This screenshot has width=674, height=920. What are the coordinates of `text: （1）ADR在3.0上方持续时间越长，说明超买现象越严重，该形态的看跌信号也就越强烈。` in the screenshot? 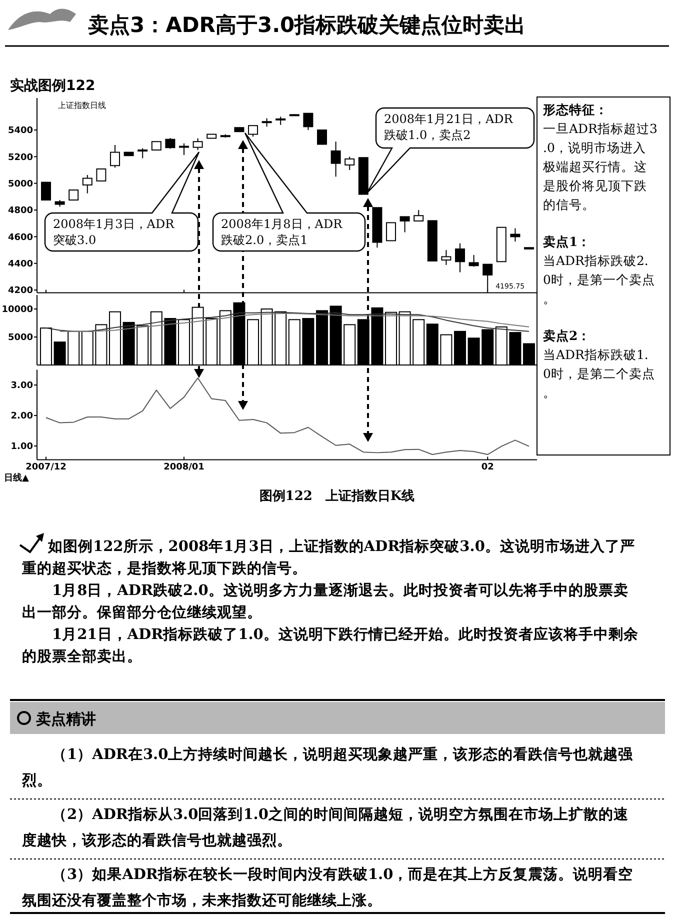 It's located at (327, 767).